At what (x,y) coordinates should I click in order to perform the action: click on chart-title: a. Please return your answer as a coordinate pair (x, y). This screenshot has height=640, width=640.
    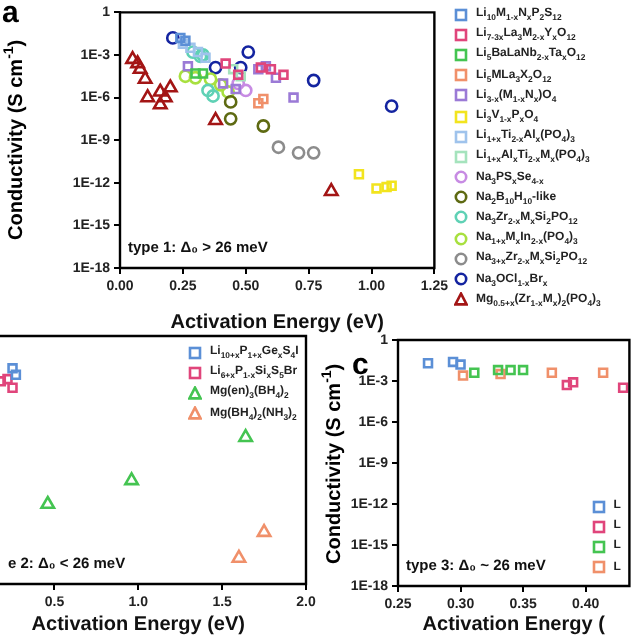
    Looking at the image, I should click on (10, 15).